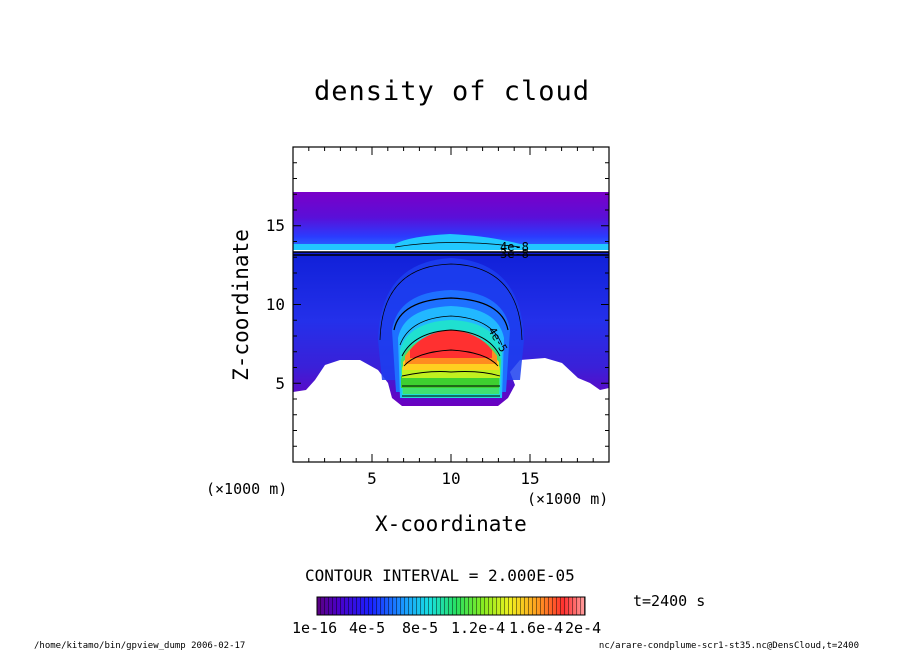 This screenshot has width=904, height=654. Describe the element at coordinates (529, 478) in the screenshot. I see `x-tick-label: 15` at that location.